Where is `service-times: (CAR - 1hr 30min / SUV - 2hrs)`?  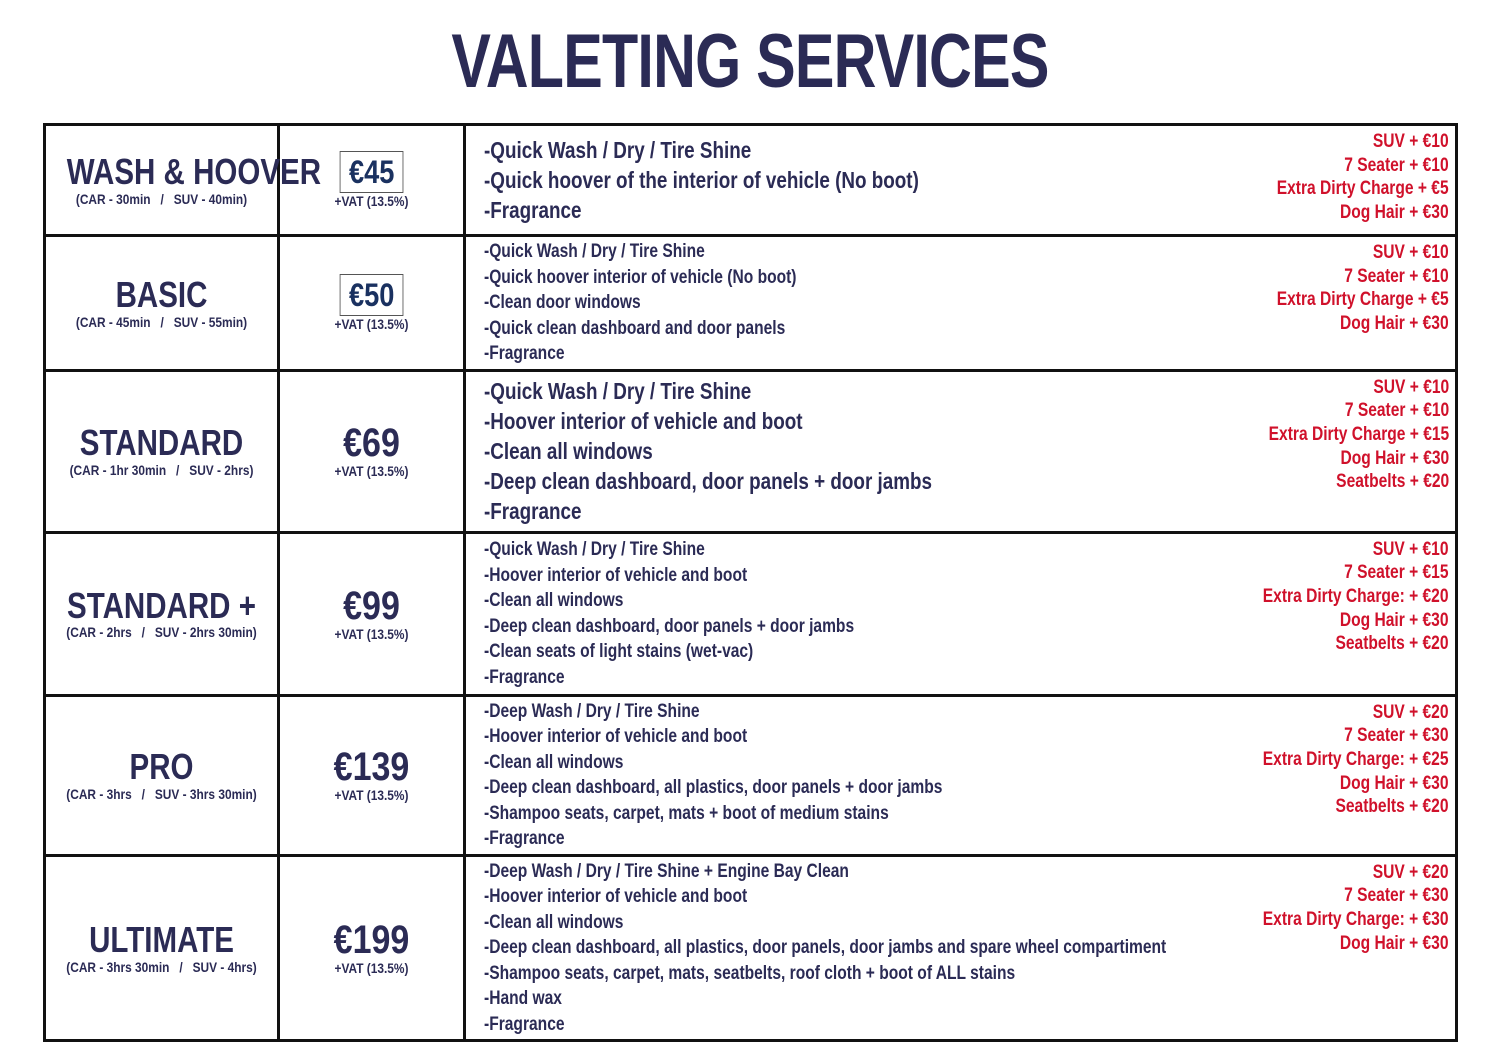
service-times: (CAR - 1hr 30min / SUV - 2hrs) is located at coordinates (161, 469).